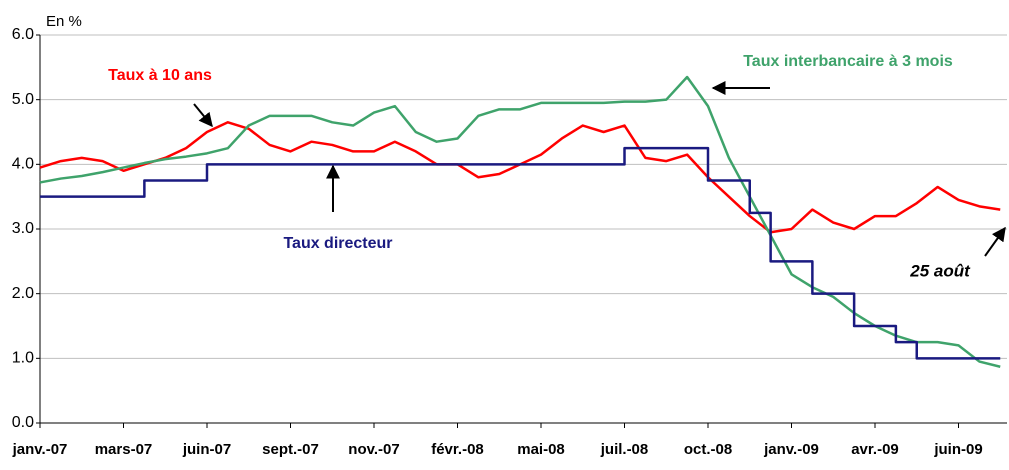 This screenshot has width=1009, height=470. I want to click on y-axis-label: En %, so click(64, 21).